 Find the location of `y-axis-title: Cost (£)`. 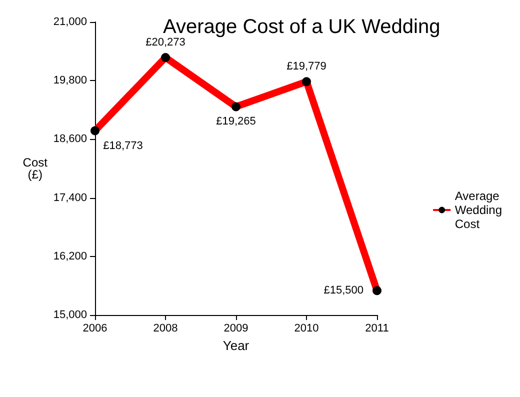

y-axis-title: Cost (£) is located at coordinates (35, 169).